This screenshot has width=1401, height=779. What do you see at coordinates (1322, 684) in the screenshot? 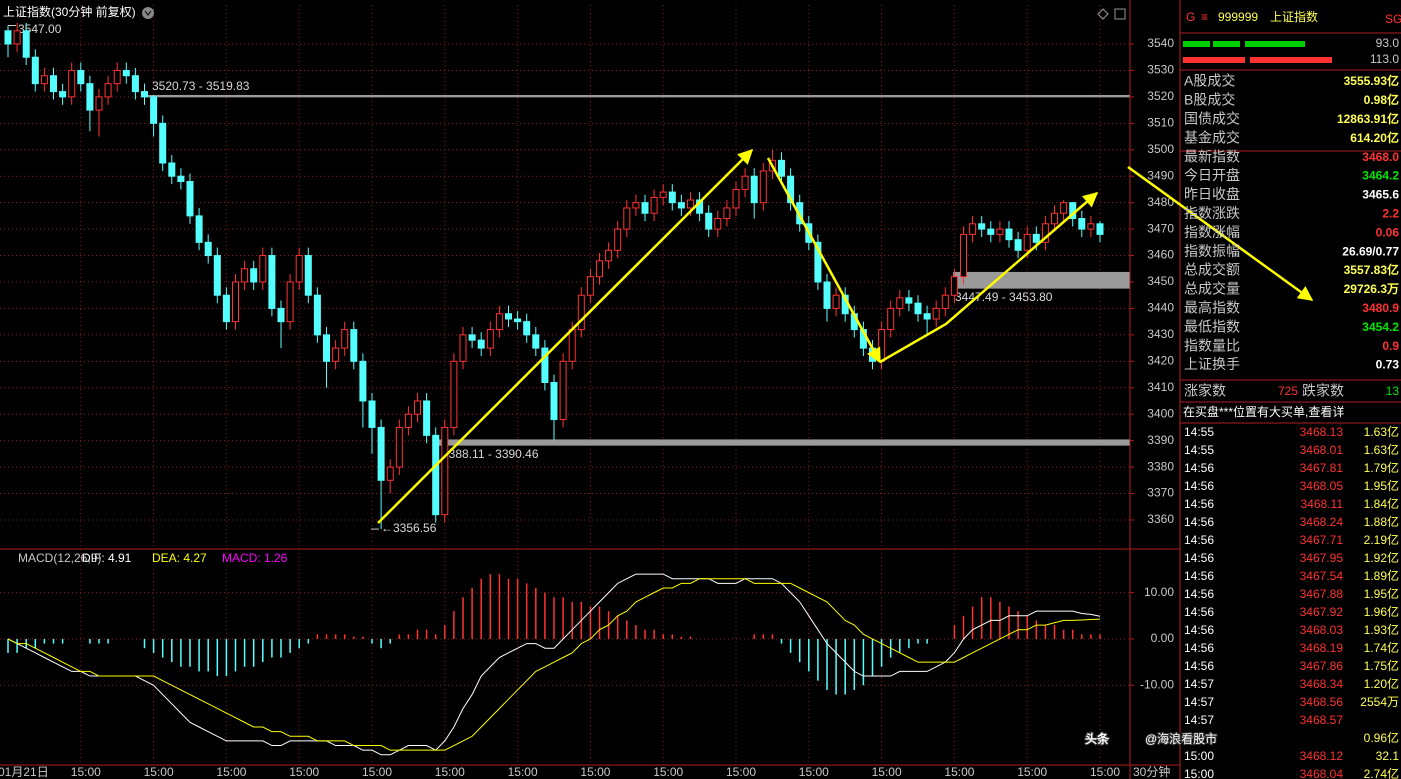
I see `tick-price: 3468.34` at bounding box center [1322, 684].